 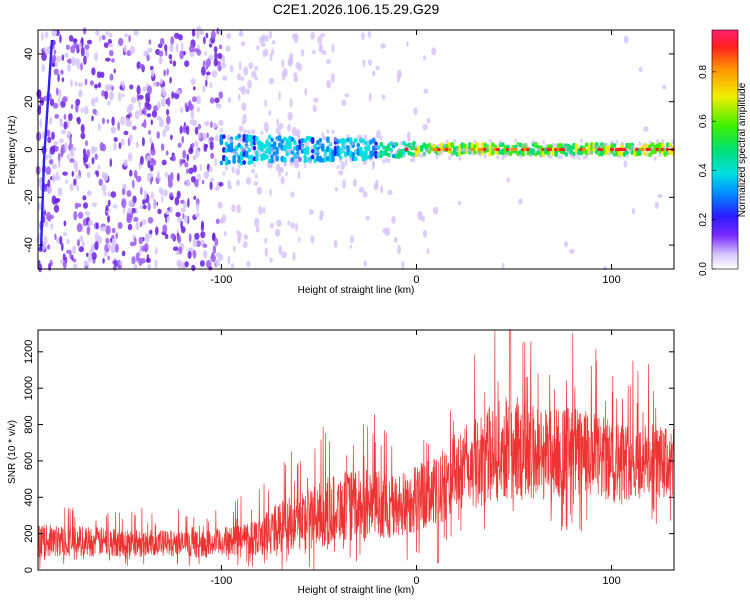 What do you see at coordinates (12, 452) in the screenshot?
I see `snr-y-axis-label: SNR (10 * v/v)` at bounding box center [12, 452].